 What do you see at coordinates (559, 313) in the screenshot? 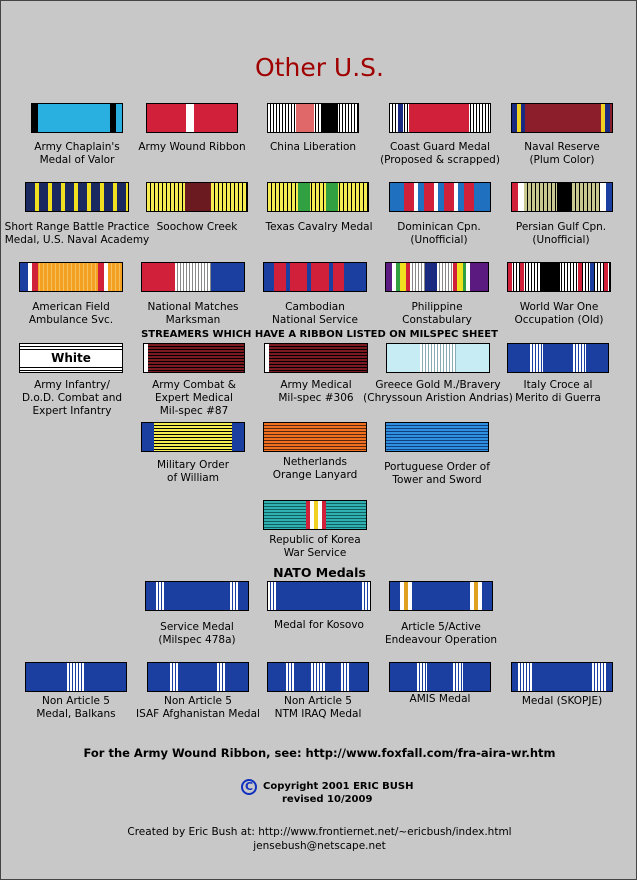
I see `ribbon-caption: World War One Occupation (Old)` at bounding box center [559, 313].